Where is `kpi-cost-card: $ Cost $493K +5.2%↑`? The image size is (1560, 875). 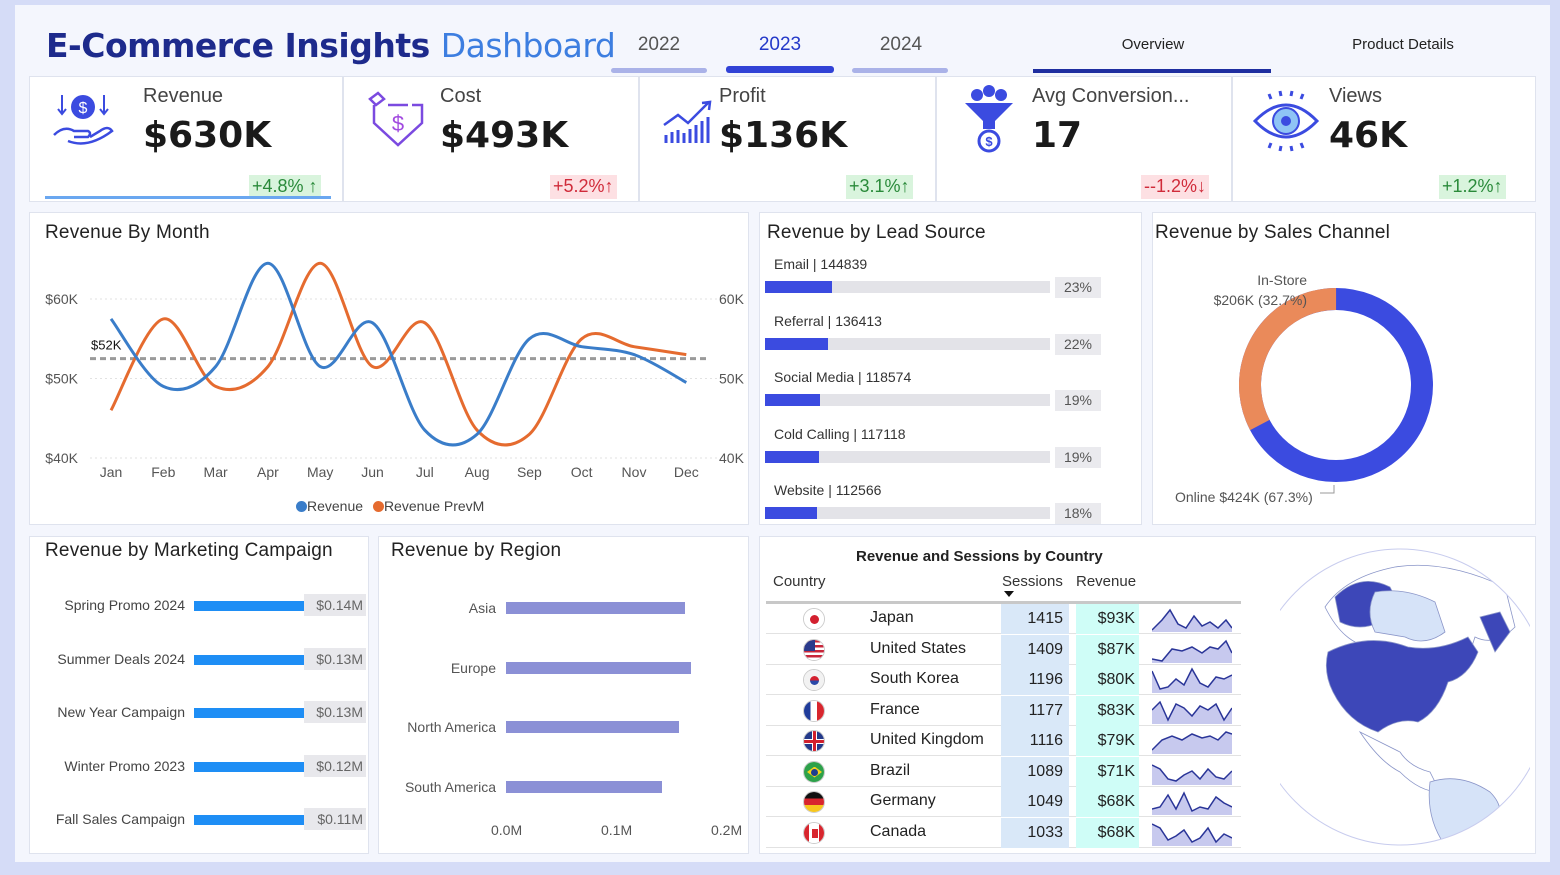
kpi-cost-card: $ Cost $493K +5.2%↑ is located at coordinates (491, 139).